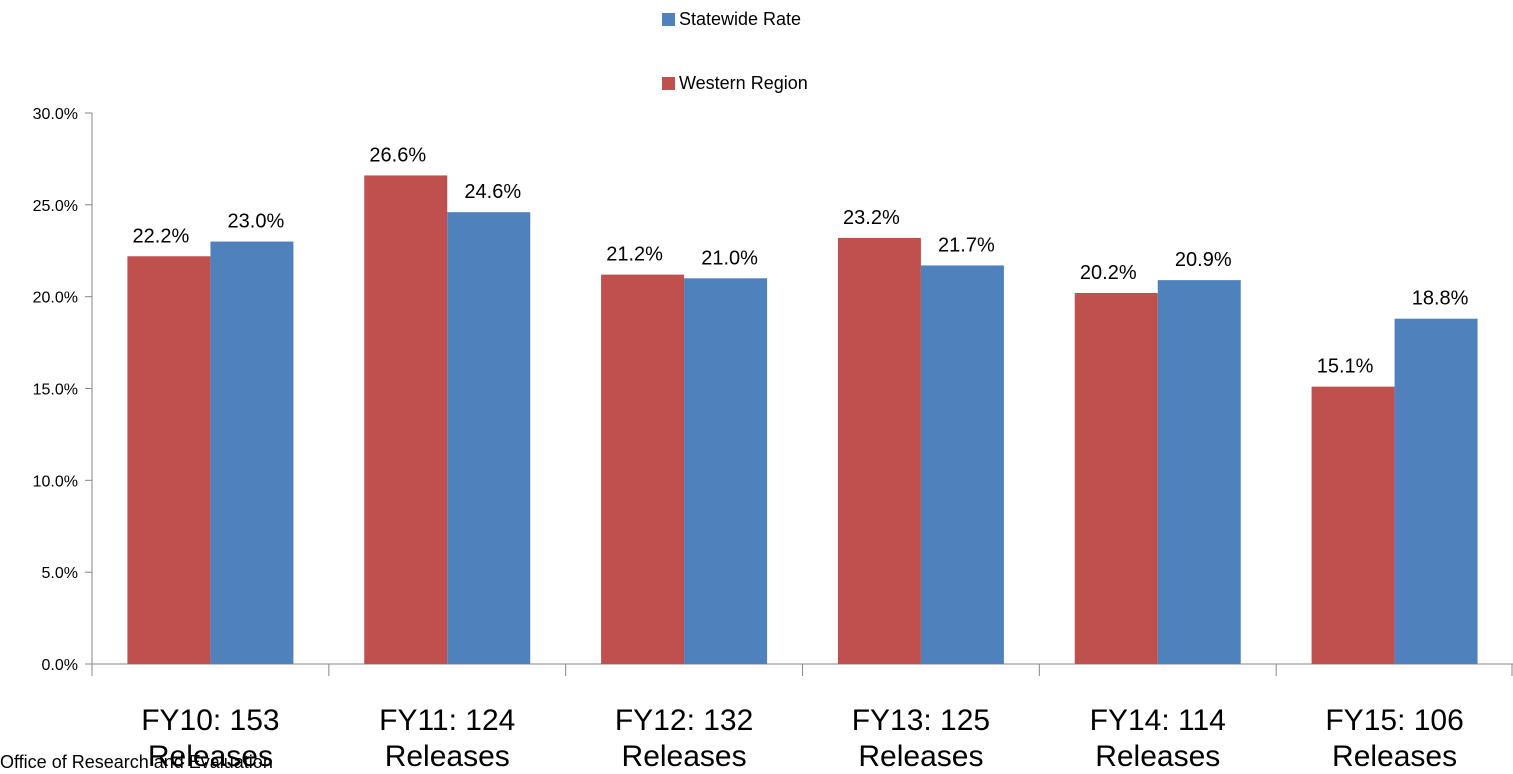  I want to click on data-label: 21.0%, so click(729, 258).